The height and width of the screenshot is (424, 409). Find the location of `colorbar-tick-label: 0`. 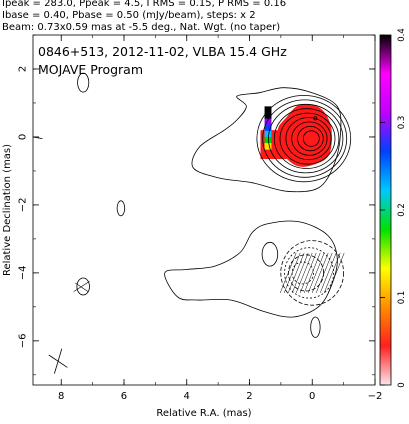

colorbar-tick-label: 0 is located at coordinates (402, 384).